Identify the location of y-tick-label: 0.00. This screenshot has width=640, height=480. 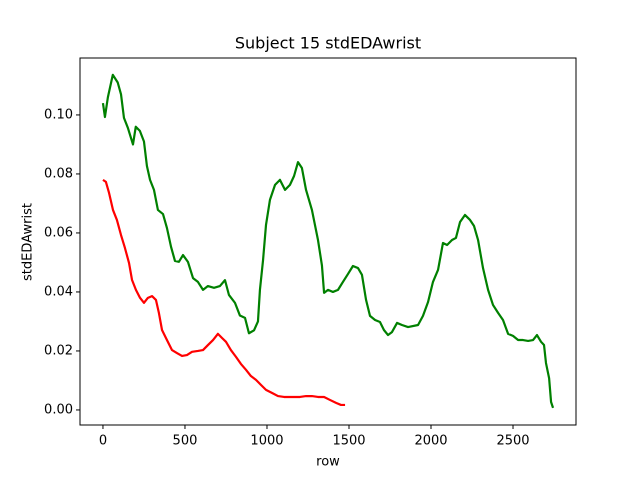
(58, 409).